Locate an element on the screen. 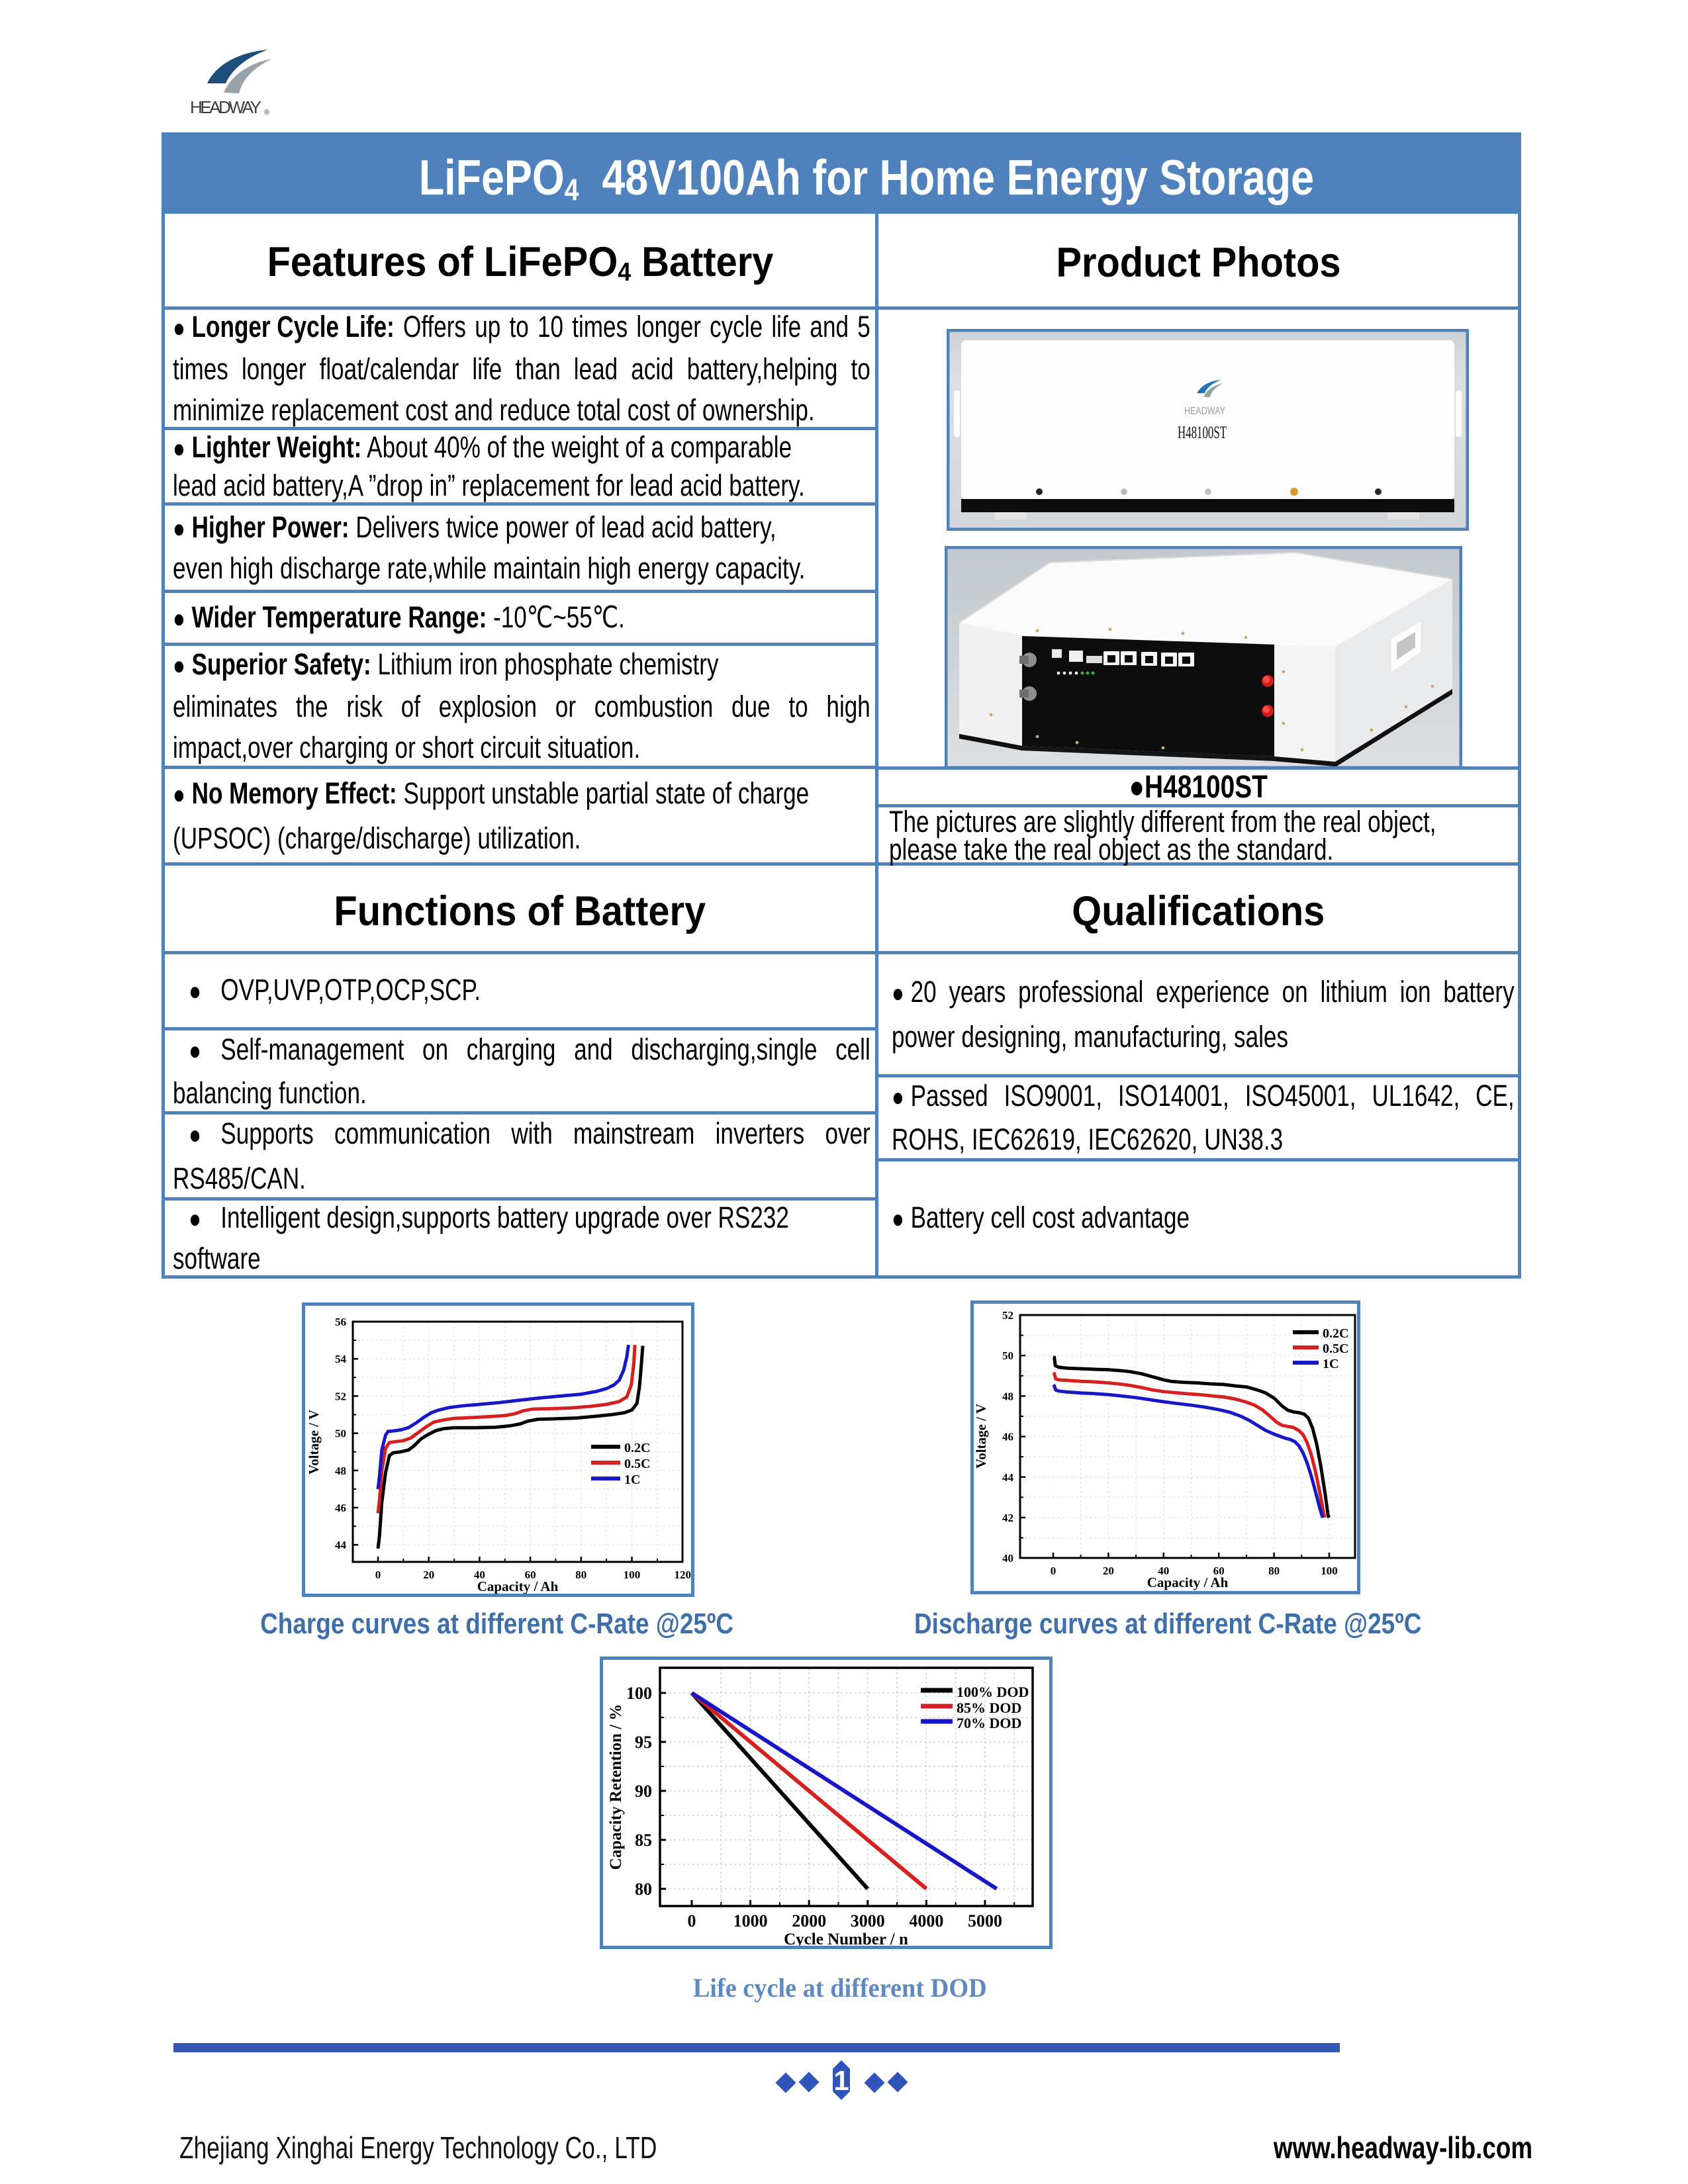 This screenshot has width=1688, height=2184. svg-text: 1 is located at coordinates (841, 2080).